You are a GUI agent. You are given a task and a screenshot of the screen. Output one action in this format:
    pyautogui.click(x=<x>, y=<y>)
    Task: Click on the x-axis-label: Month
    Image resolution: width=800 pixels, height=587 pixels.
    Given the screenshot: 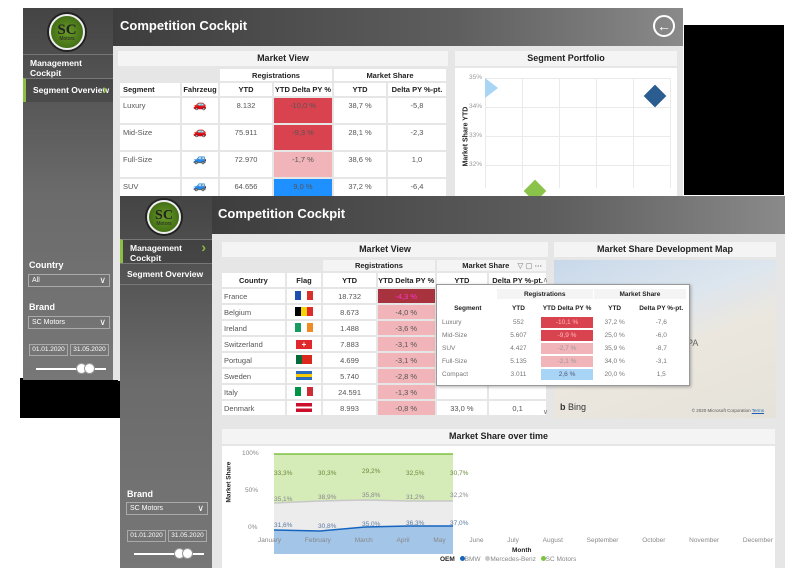 What is the action you would take?
    pyautogui.click(x=522, y=550)
    